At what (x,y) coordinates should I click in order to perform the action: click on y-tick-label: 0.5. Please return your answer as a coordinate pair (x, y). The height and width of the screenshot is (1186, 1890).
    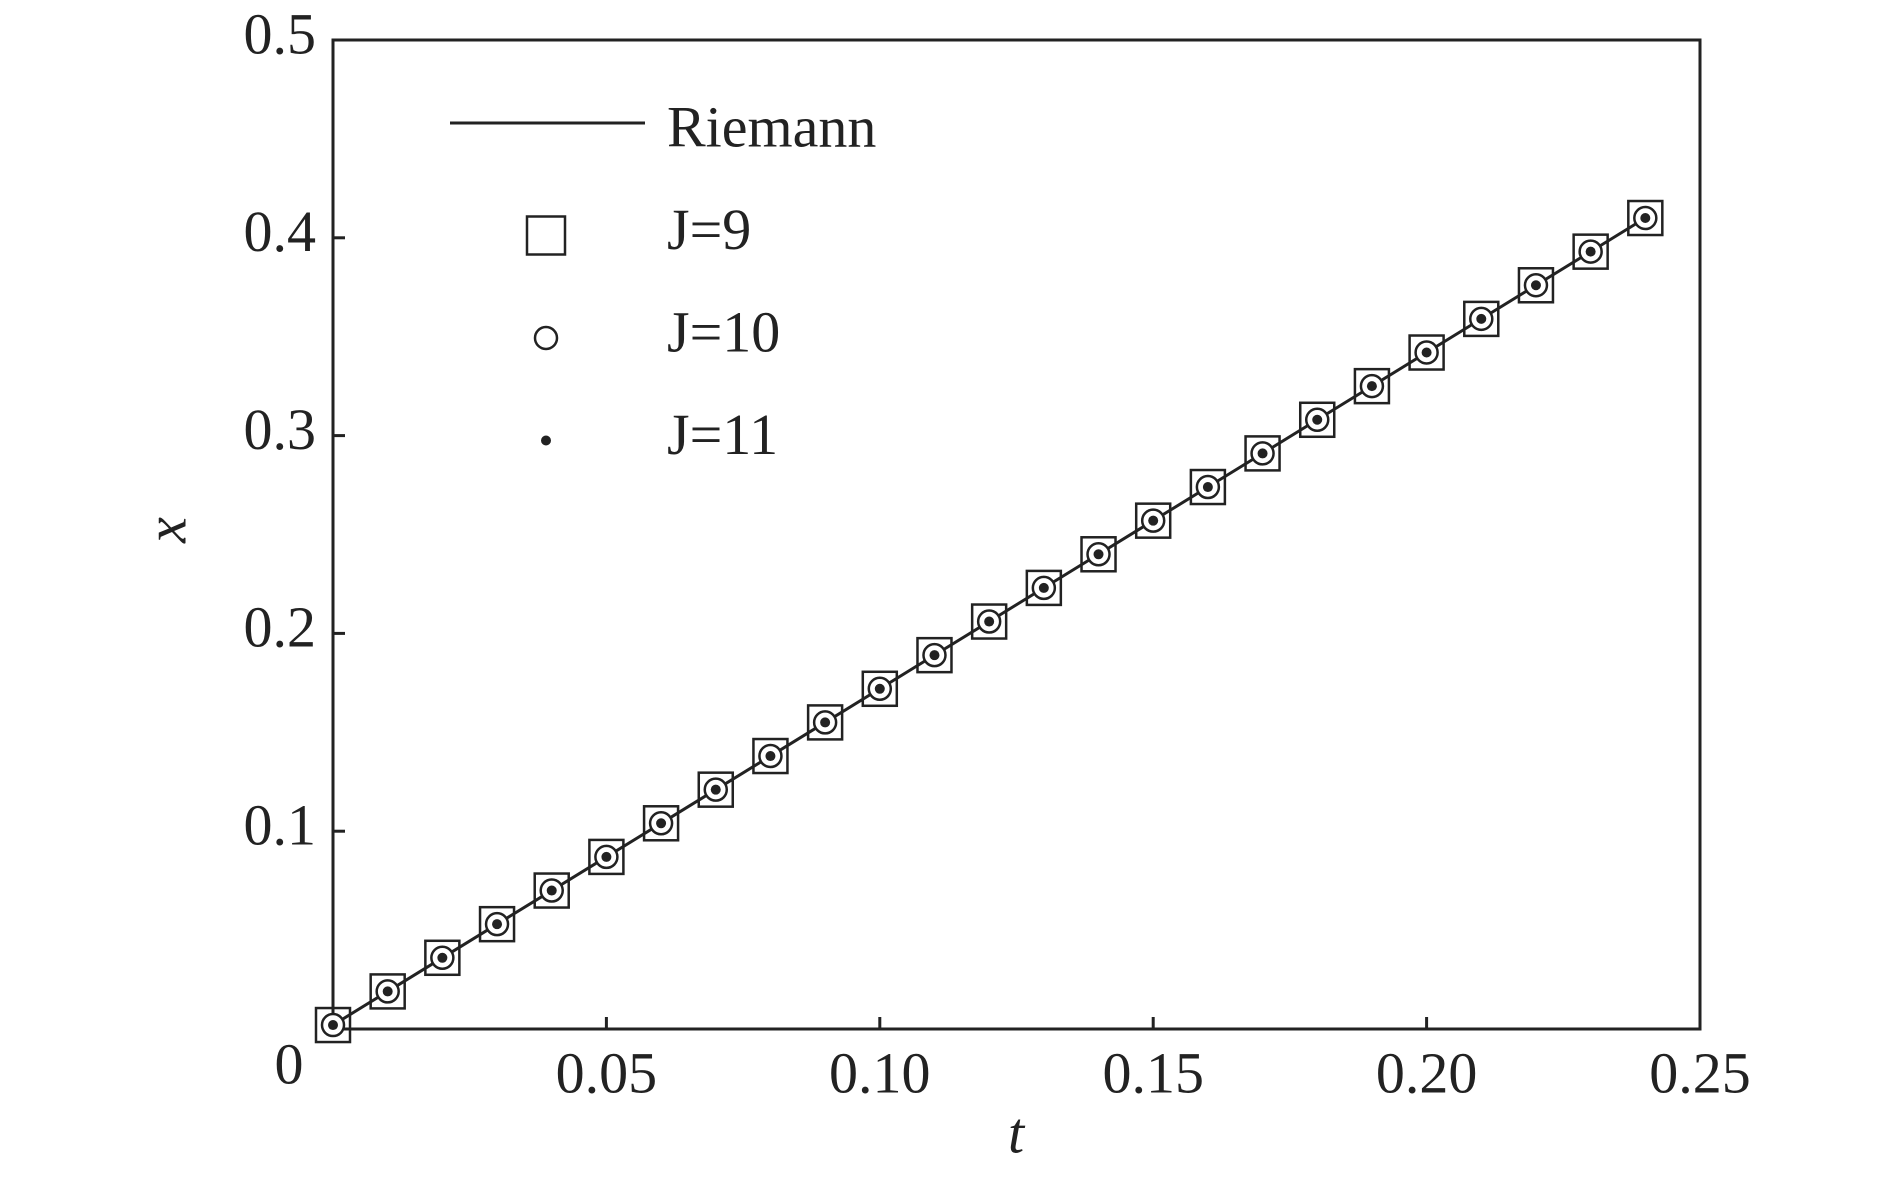
    Looking at the image, I should click on (280, 33).